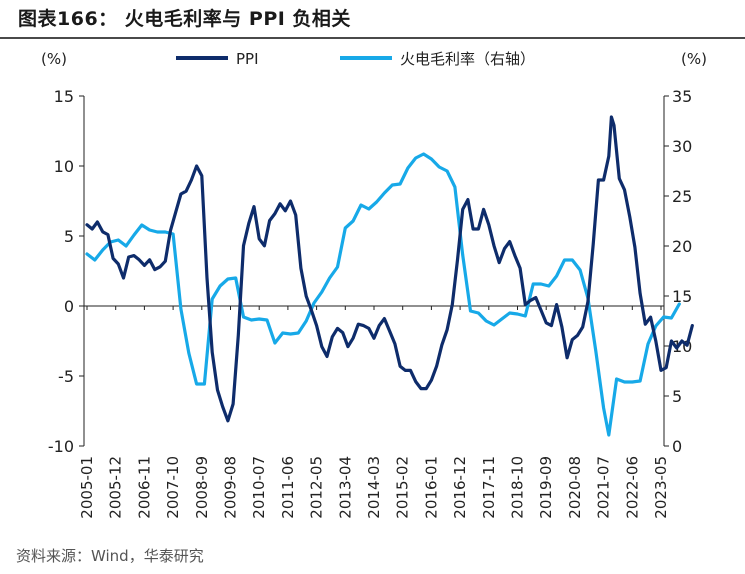 Image resolution: width=745 pixels, height=574 pixels. I want to click on left-tick-label: 15, so click(64, 96).